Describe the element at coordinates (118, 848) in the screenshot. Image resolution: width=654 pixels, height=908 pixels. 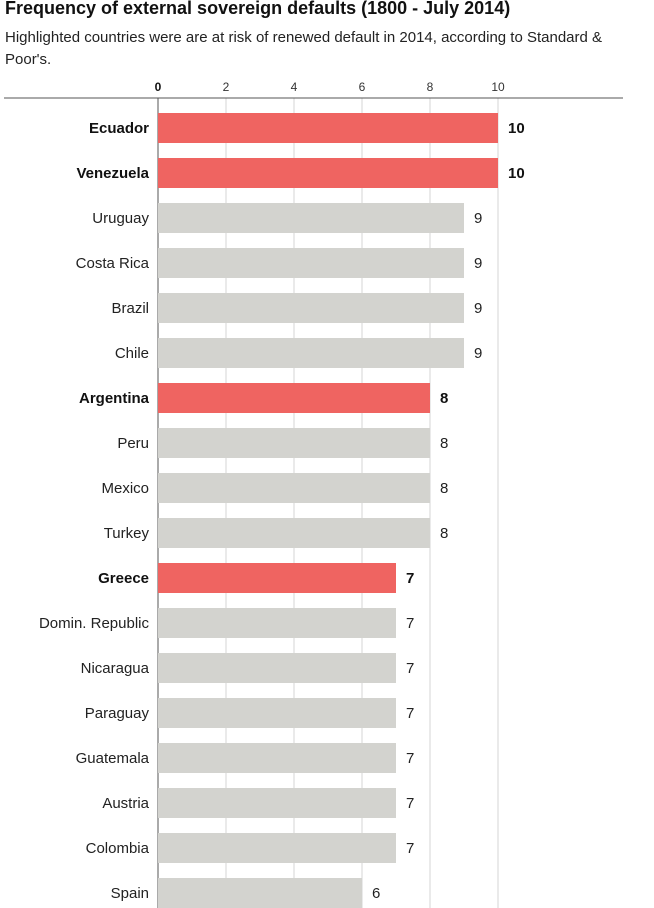
I see `category-label: Colombia` at that location.